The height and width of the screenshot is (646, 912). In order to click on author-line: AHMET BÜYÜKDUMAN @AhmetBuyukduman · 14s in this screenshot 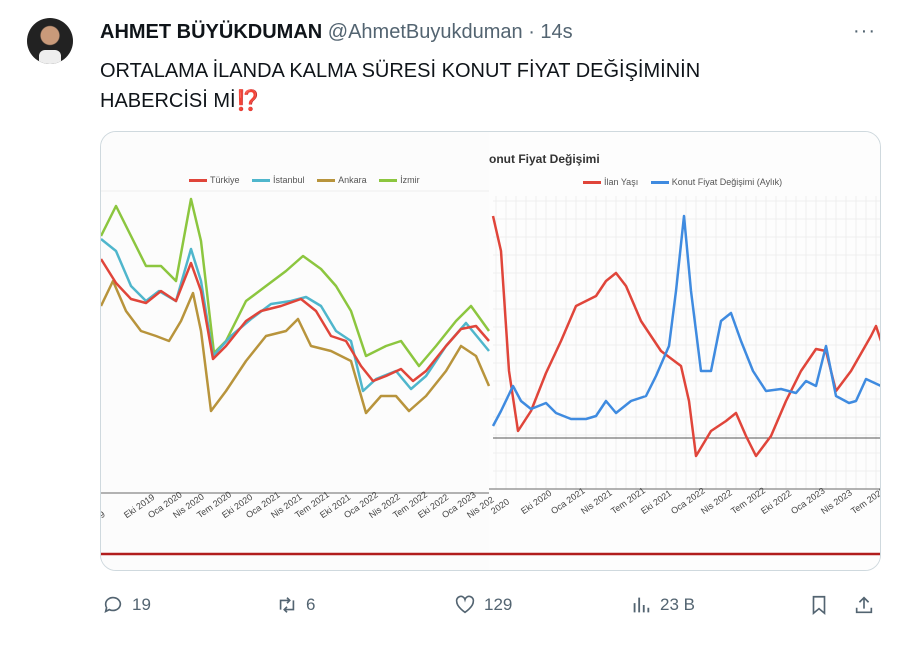, I will do `click(336, 32)`.